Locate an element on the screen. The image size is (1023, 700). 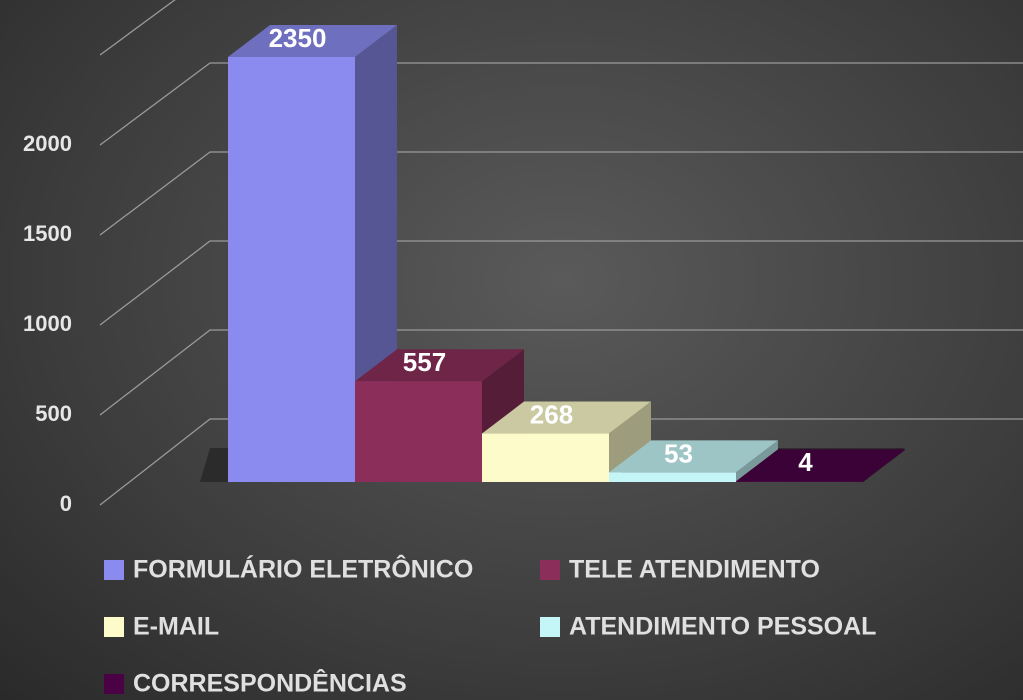
value-label: 53 is located at coordinates (678, 453).